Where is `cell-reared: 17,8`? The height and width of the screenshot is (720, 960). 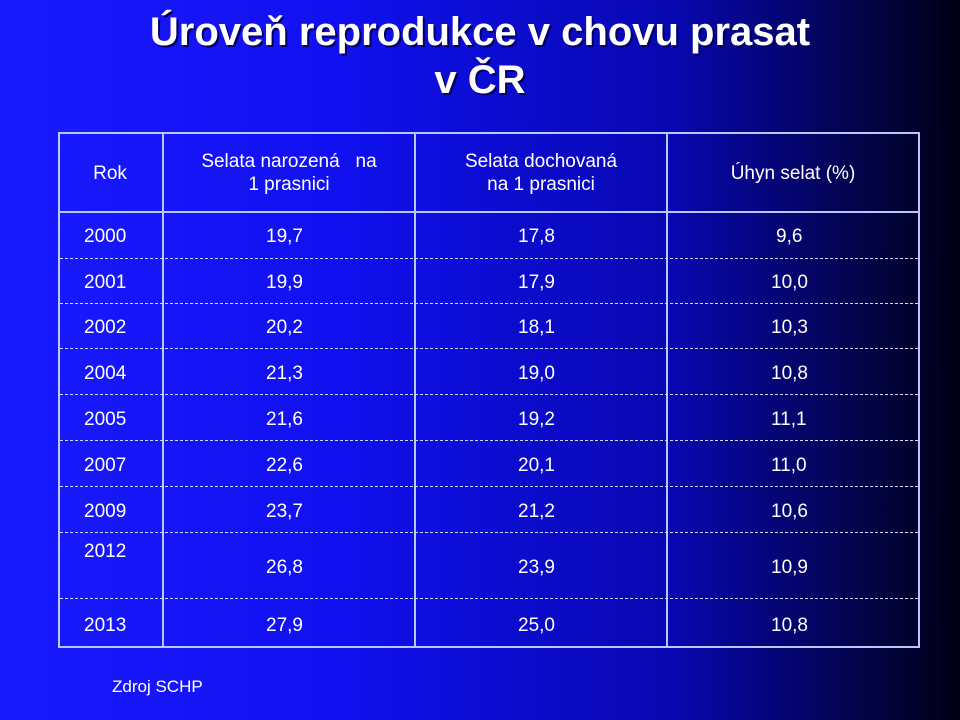
cell-reared: 17,8 is located at coordinates (536, 236).